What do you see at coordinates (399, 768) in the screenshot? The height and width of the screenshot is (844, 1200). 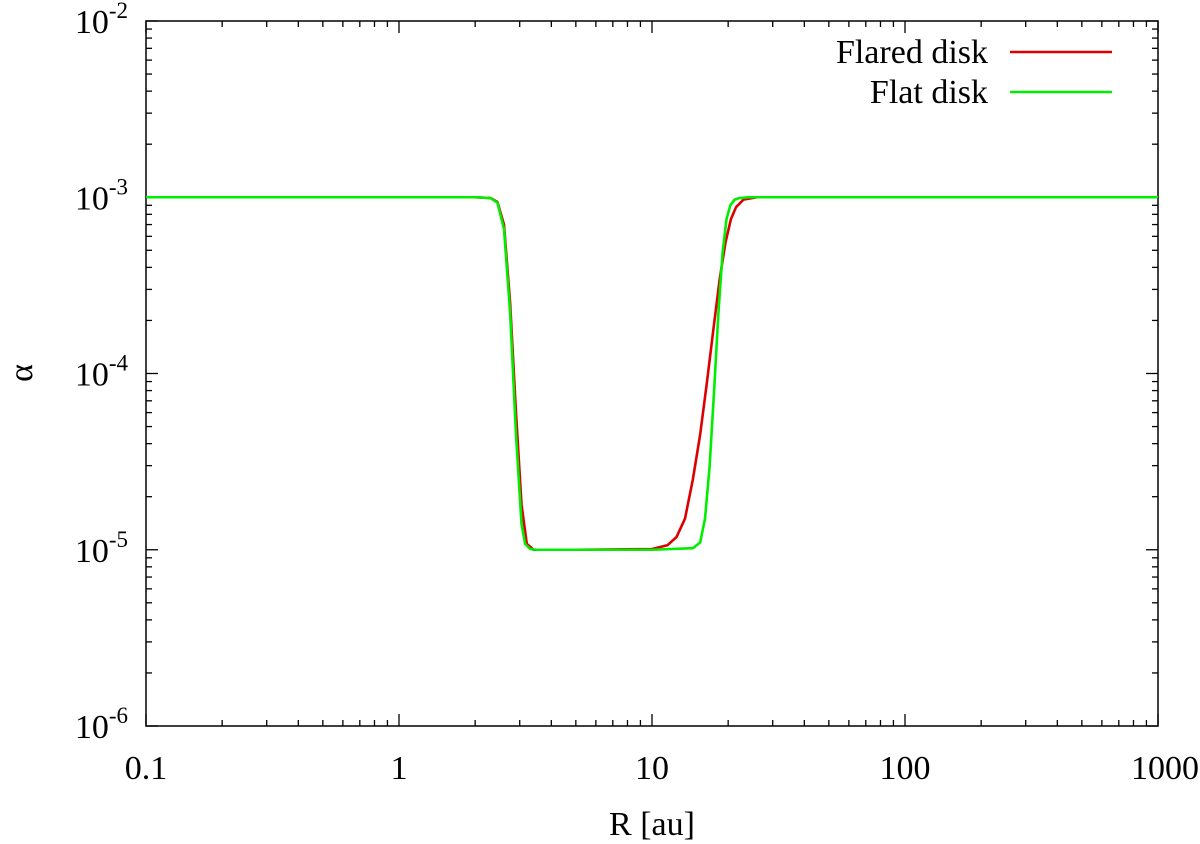 I see `x-tick-label: 1` at bounding box center [399, 768].